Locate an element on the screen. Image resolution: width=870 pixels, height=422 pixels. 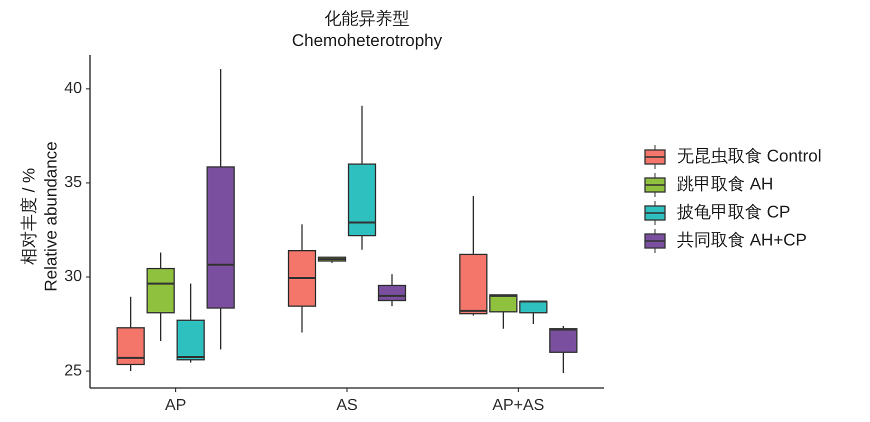
legend-label: 披龟甲取食 CP is located at coordinates (733, 212).